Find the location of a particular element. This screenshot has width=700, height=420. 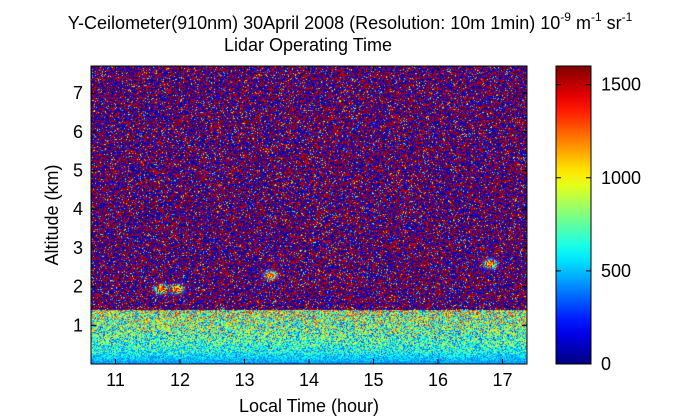

x-tick-label: 12 is located at coordinates (180, 380).